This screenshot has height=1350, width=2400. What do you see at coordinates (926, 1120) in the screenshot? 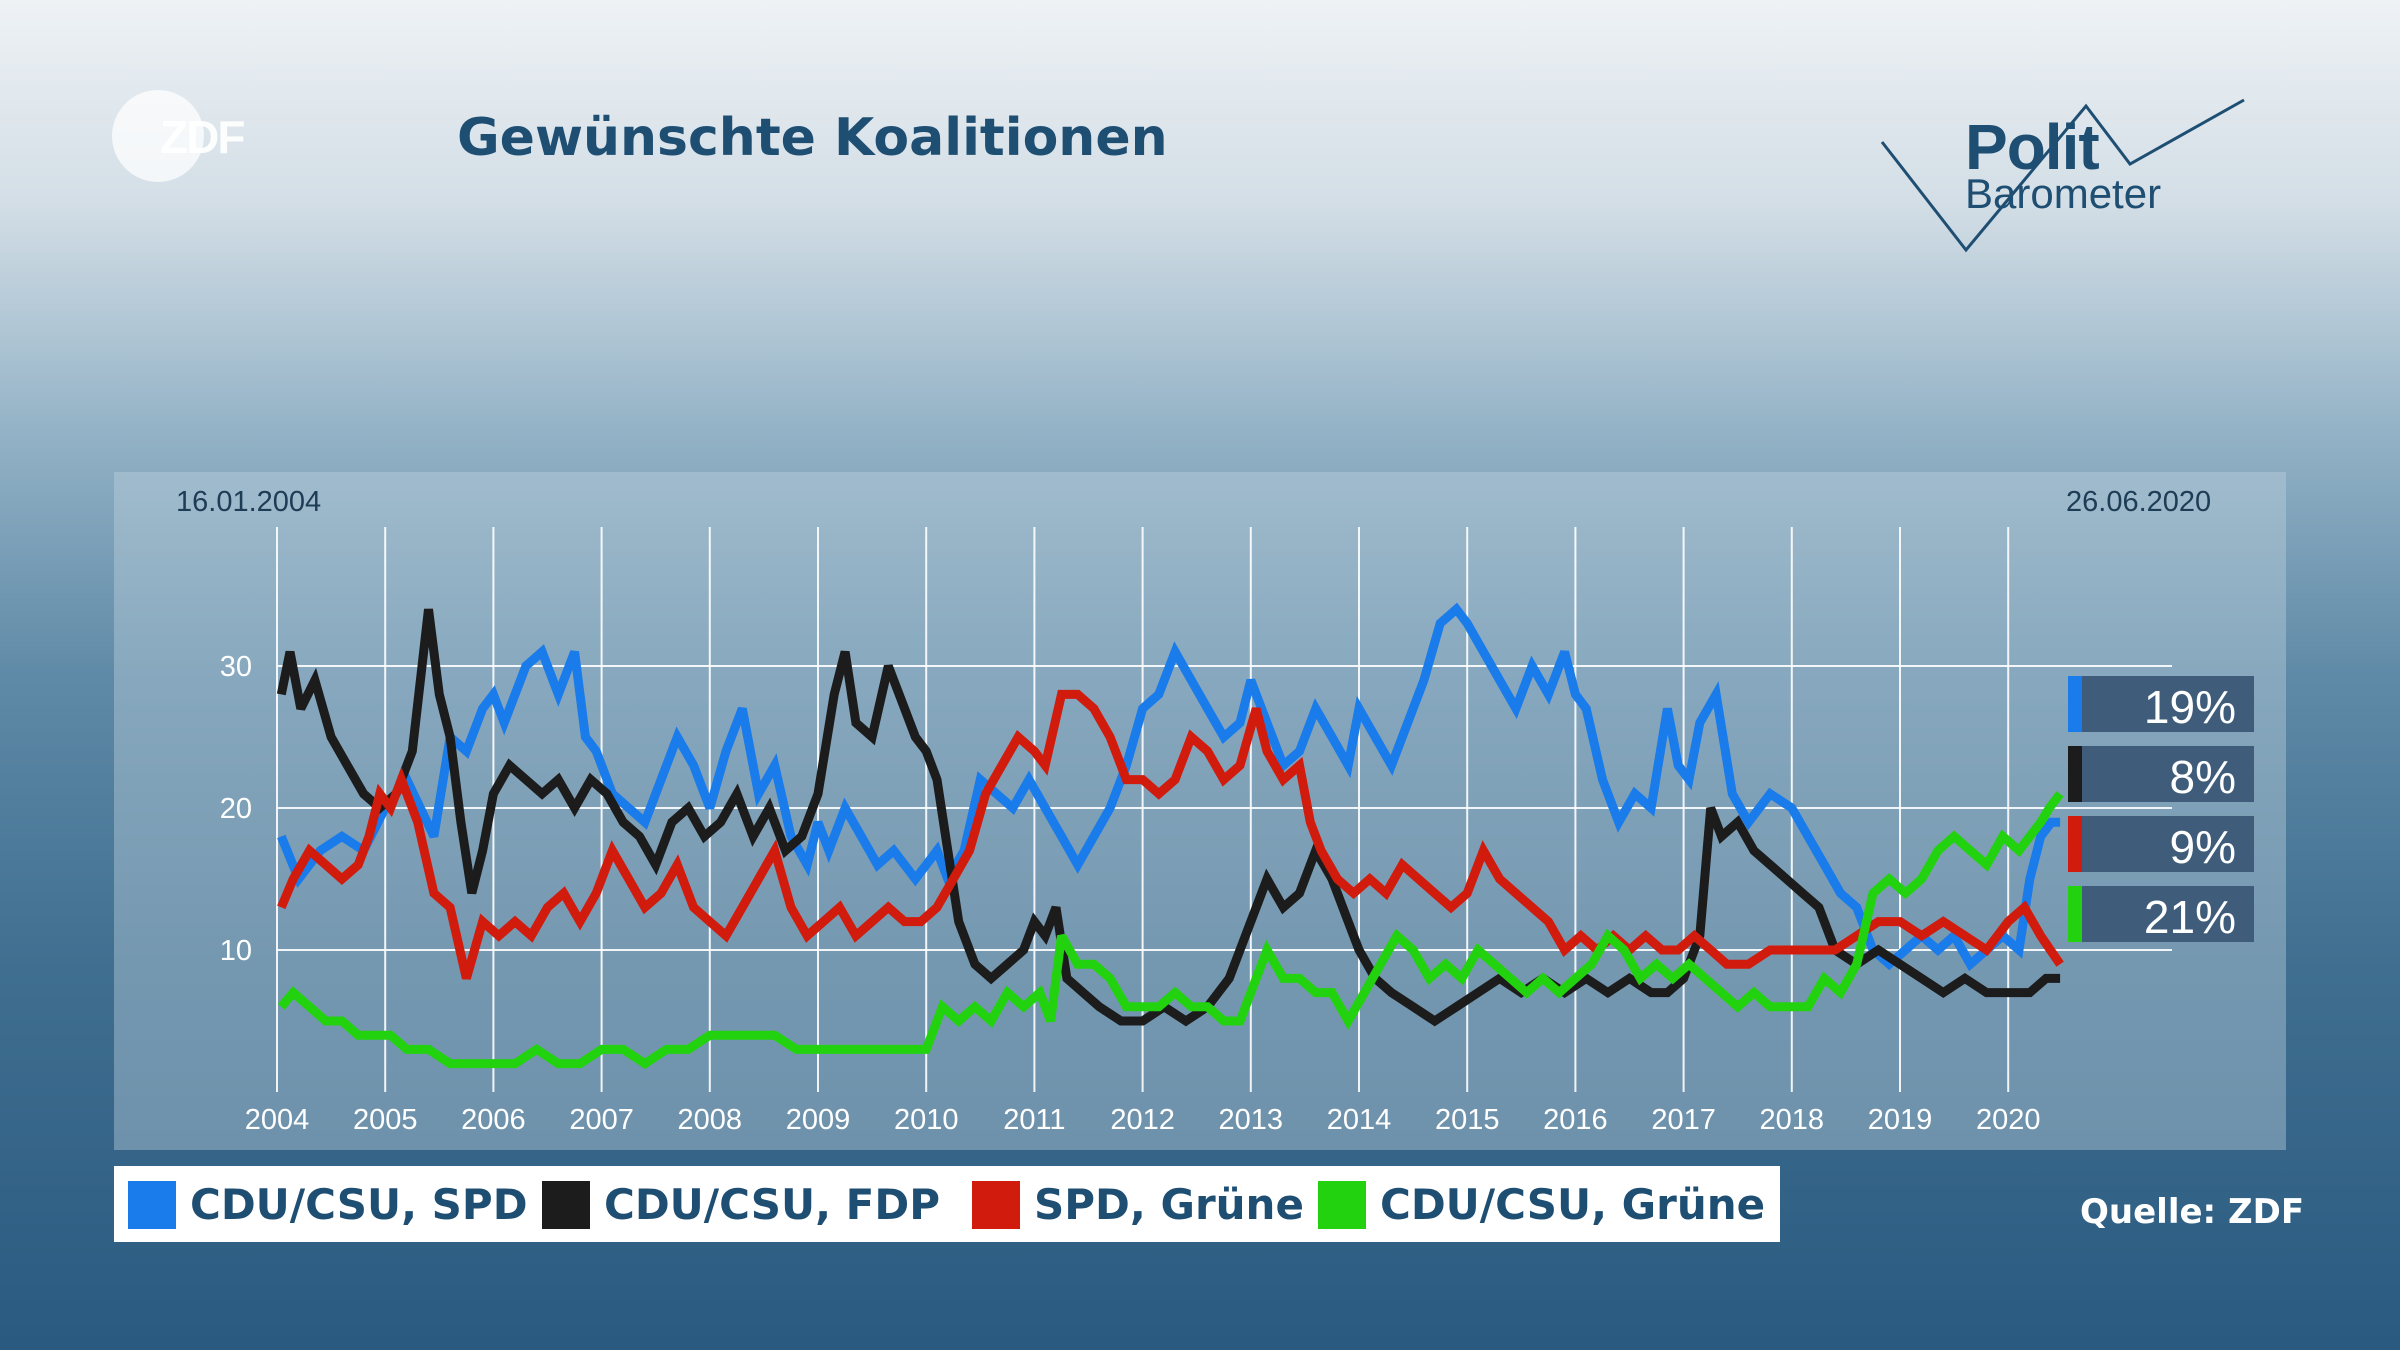
I see `x-tick-label: 2010` at bounding box center [926, 1120].